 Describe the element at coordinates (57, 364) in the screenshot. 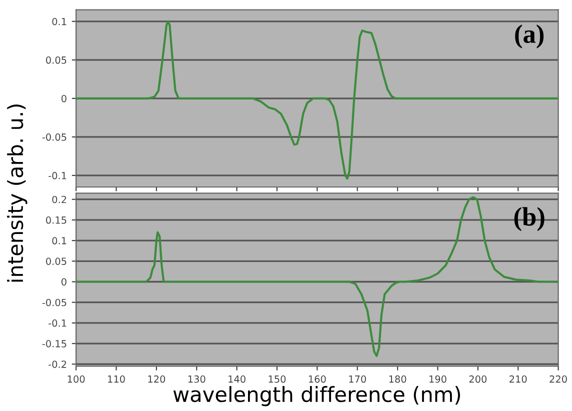

I see `y-tick-label: -0.2` at that location.